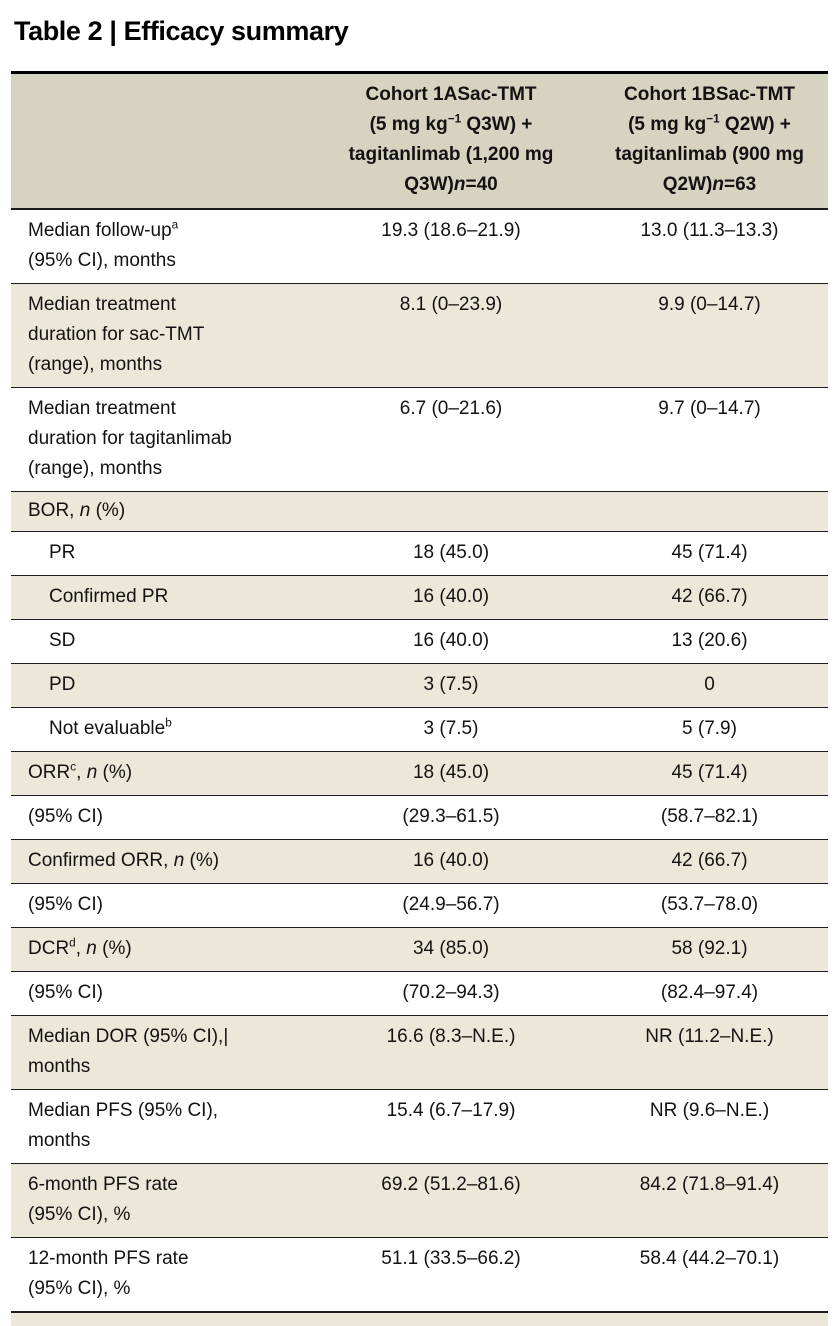  I want to click on table-row: SD 16 (40.0) 13 (20.6), so click(419, 641).